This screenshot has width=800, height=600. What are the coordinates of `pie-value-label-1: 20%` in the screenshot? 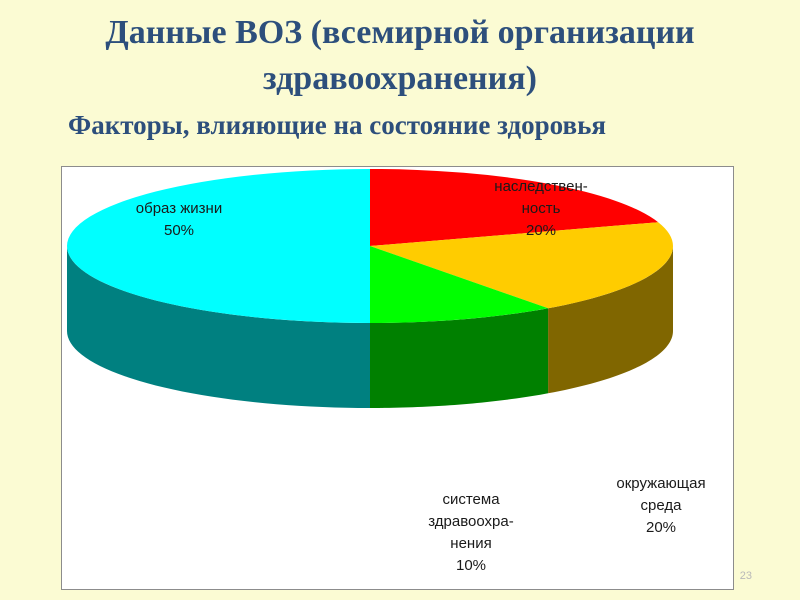 It's located at (661, 527).